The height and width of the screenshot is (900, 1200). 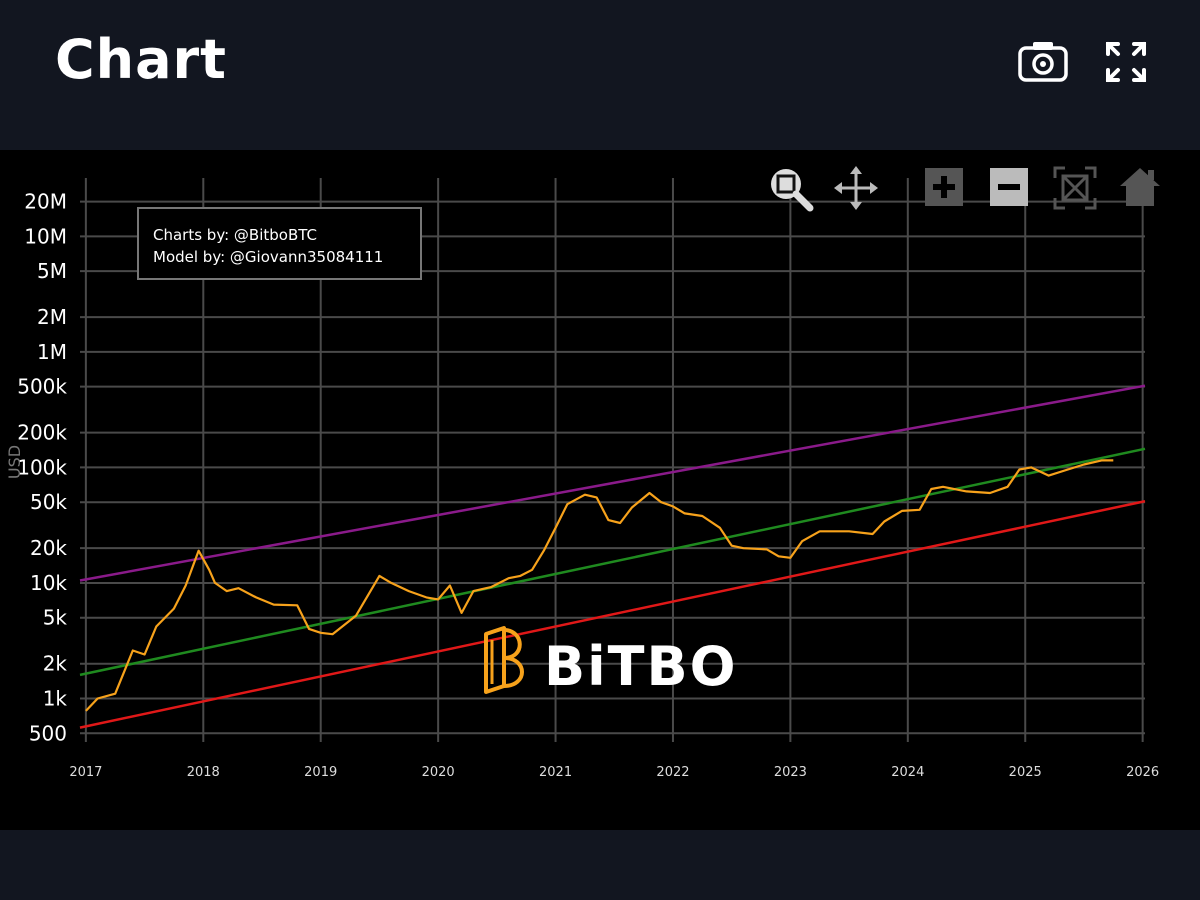 I want to click on fullscreen-button, so click(x=1129, y=62).